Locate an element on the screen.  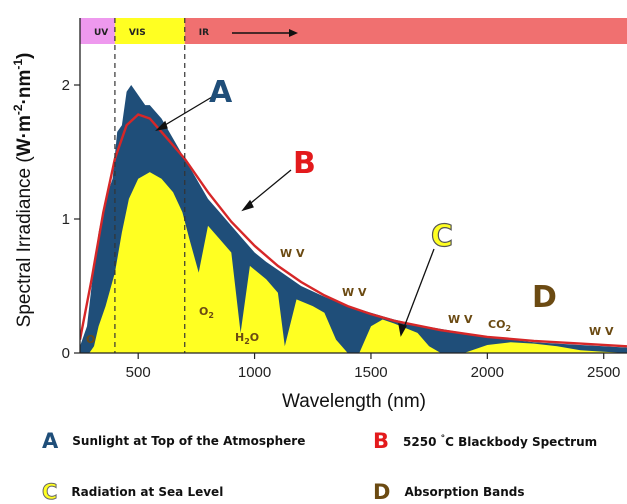
y-axis-title-exp1: -2 is located at coordinates (18, 109).